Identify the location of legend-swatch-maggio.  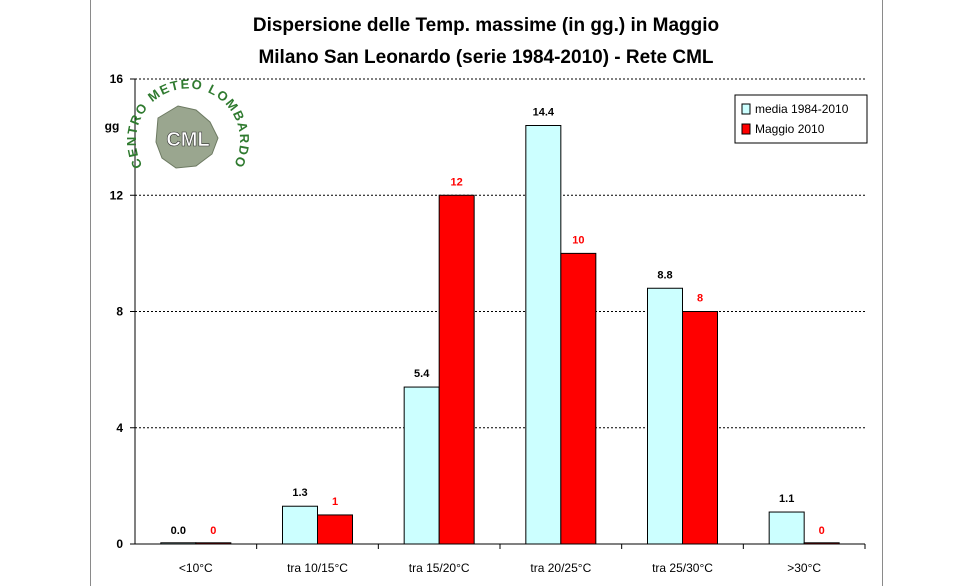
(746, 129).